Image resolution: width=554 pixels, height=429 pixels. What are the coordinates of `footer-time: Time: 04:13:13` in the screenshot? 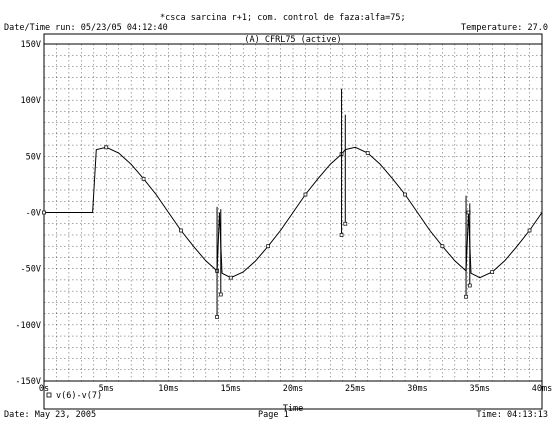 It's located at (512, 415).